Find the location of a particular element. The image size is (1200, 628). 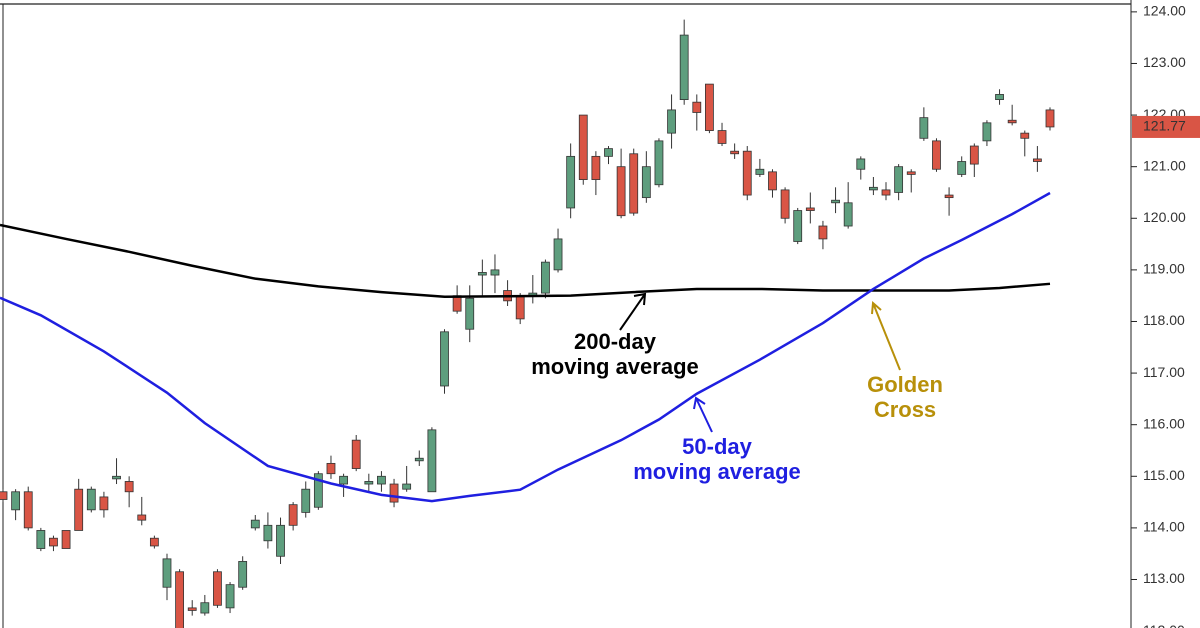

y-tick-label: 113.00 is located at coordinates (1164, 578).